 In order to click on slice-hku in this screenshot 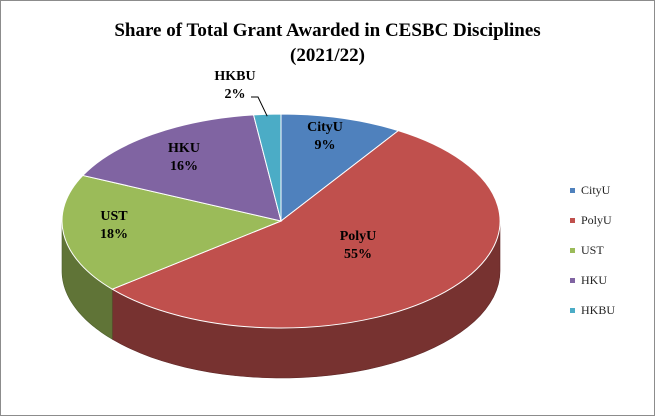, I will do `click(181, 168)`.